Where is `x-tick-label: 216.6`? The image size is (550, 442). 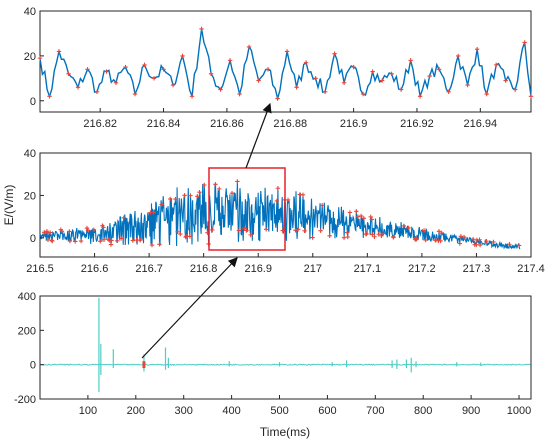
x-tick-label: 216.6 is located at coordinates (95, 269).